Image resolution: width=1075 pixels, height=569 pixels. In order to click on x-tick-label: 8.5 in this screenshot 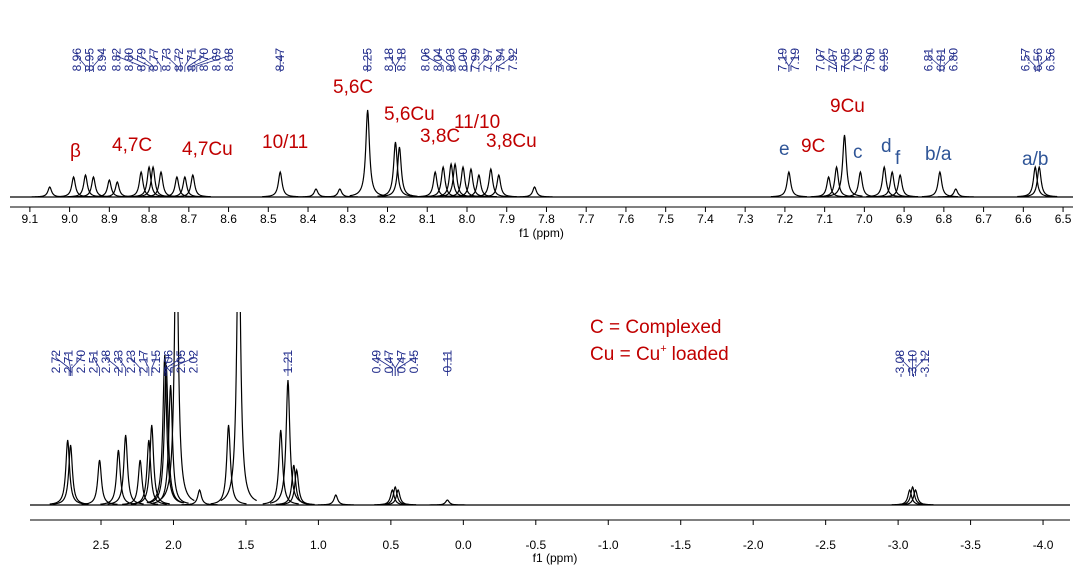, I will do `click(268, 219)`.